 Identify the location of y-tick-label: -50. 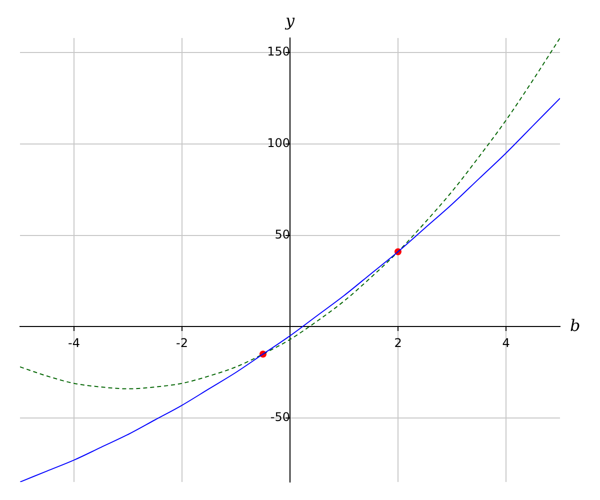
(280, 417).